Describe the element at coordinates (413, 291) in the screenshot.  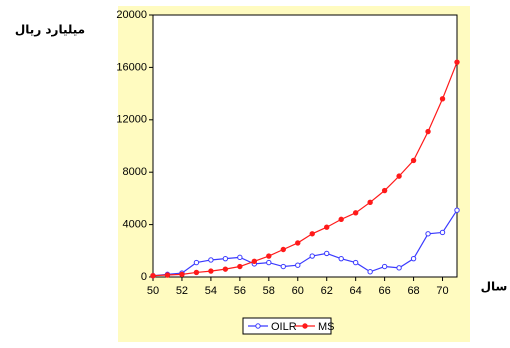
I see `x-tick-label: 68` at that location.